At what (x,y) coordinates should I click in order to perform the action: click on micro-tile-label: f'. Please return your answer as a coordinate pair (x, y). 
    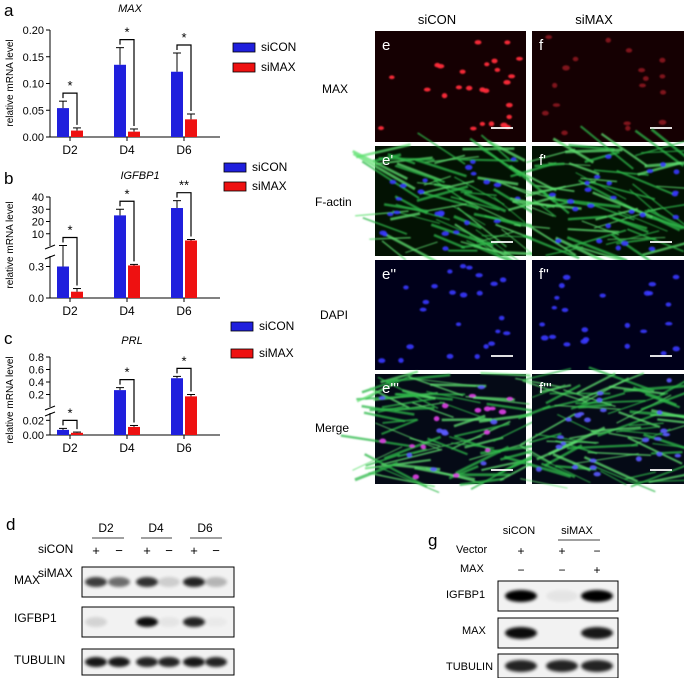
    Looking at the image, I should click on (542, 160).